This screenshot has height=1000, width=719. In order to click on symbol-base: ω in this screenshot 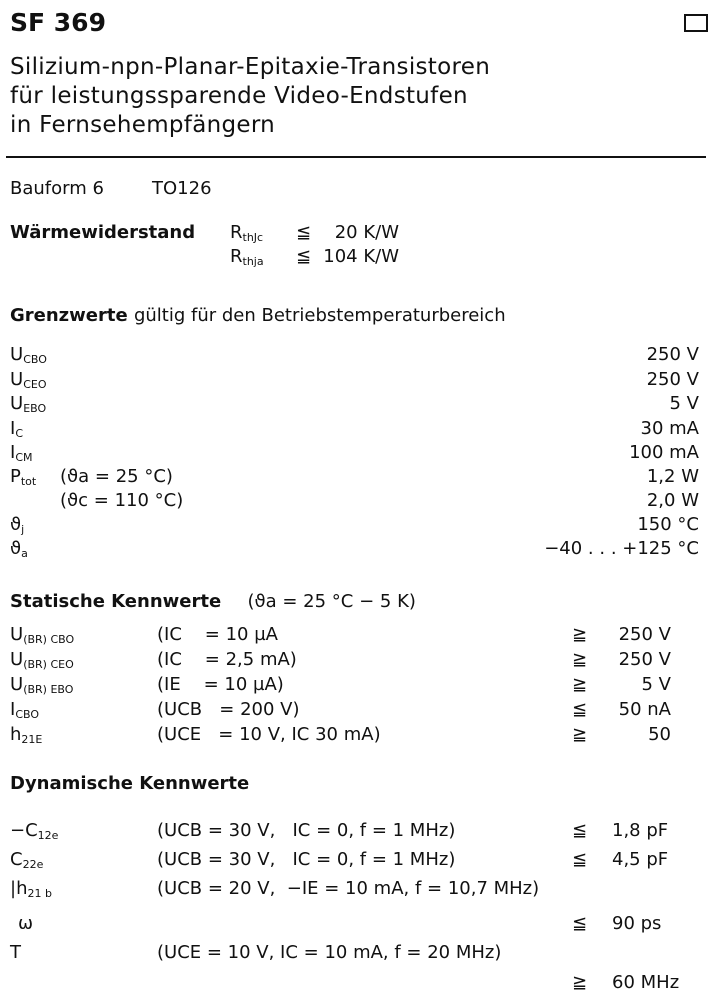, I will do `click(26, 923)`.